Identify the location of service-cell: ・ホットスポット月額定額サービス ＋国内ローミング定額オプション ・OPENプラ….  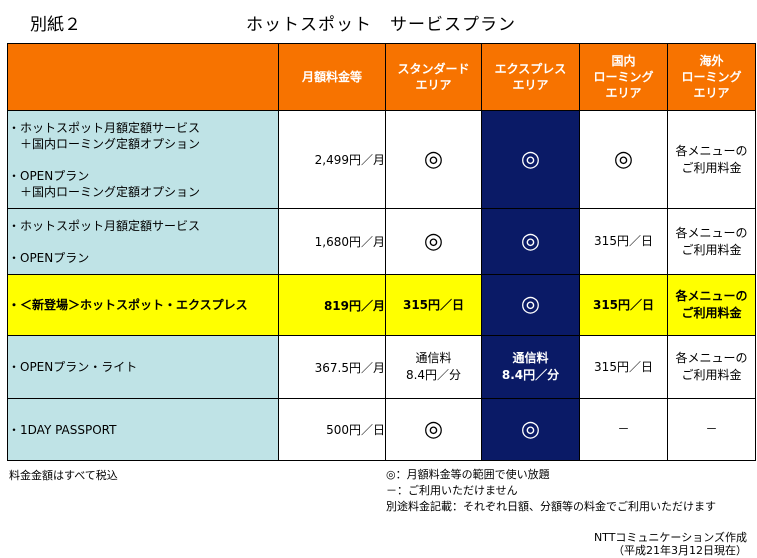
(143, 159).